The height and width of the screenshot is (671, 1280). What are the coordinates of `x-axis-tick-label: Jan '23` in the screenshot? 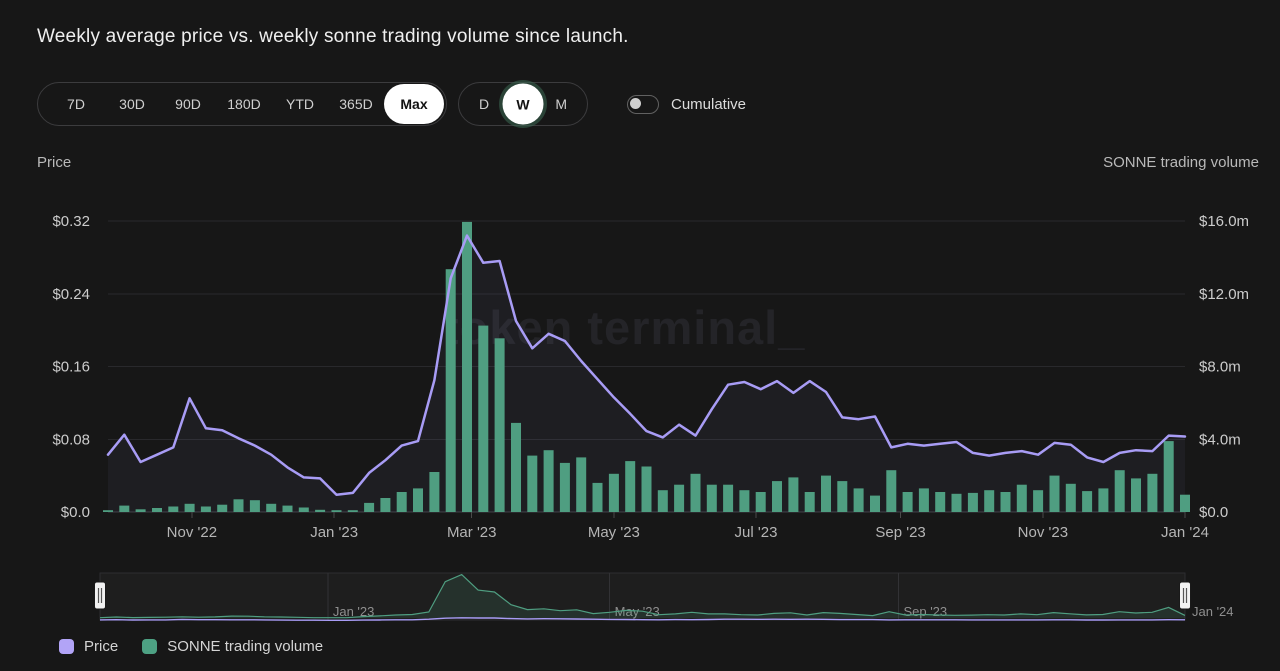 It's located at (334, 532).